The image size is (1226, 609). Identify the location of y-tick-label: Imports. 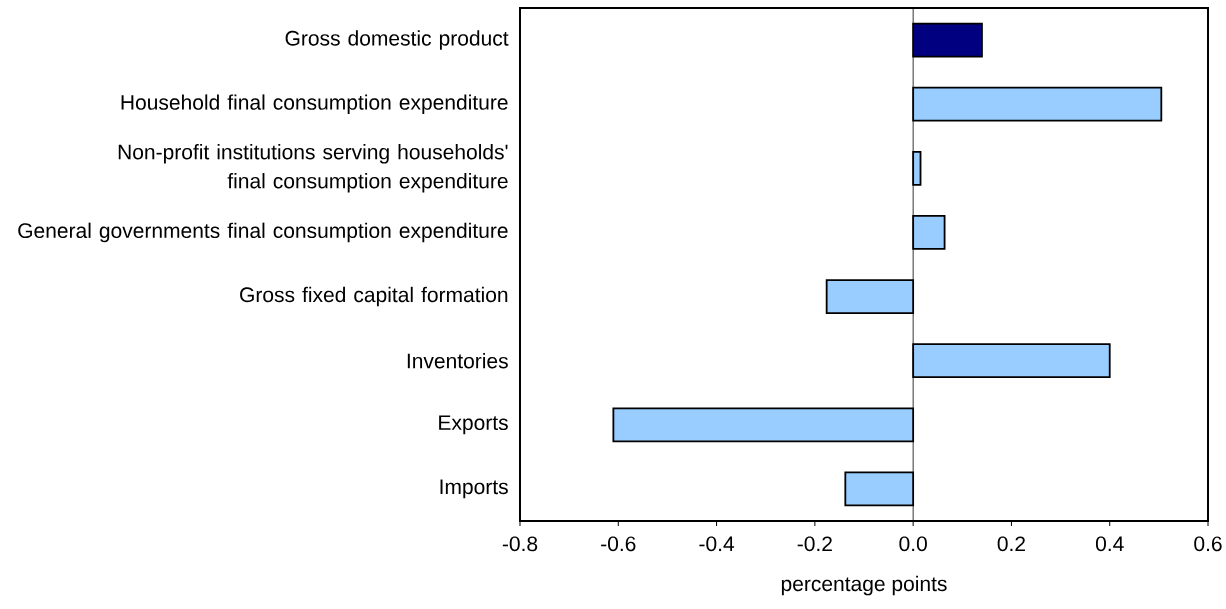
(474, 489).